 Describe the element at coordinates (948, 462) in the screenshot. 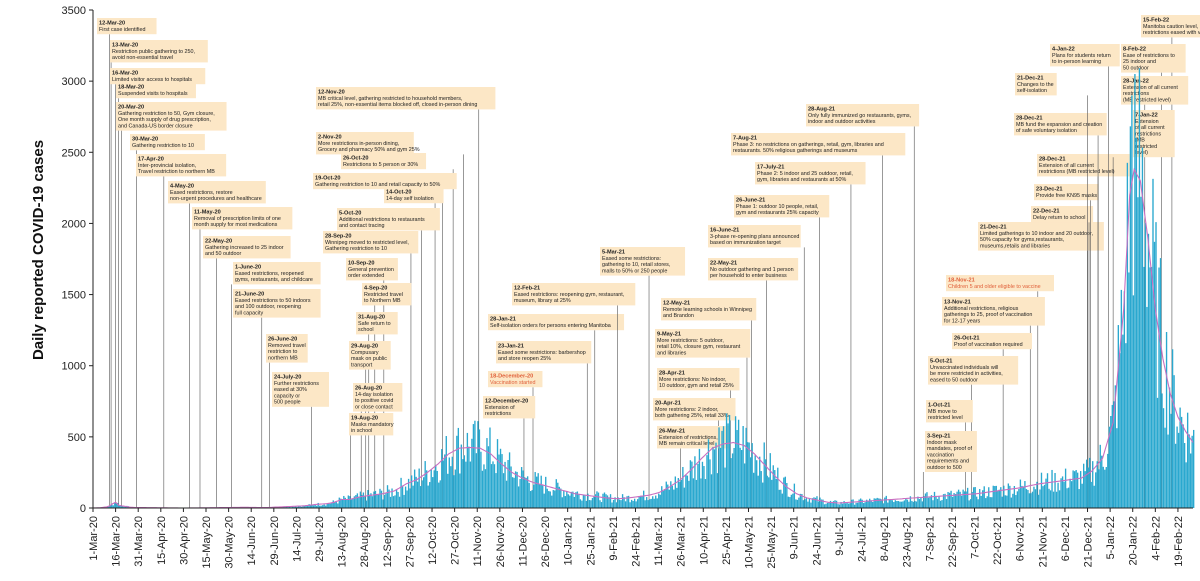

I see `annotation-text: requirements and` at that location.